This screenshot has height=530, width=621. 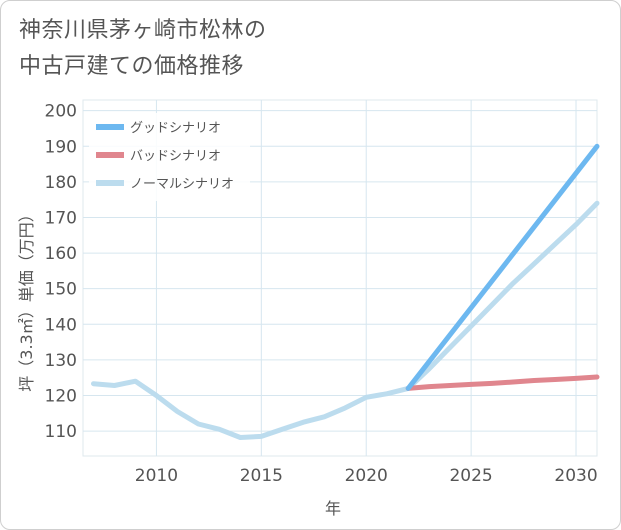 What do you see at coordinates (61, 147) in the screenshot?
I see `y-tick-label: 190` at bounding box center [61, 147].